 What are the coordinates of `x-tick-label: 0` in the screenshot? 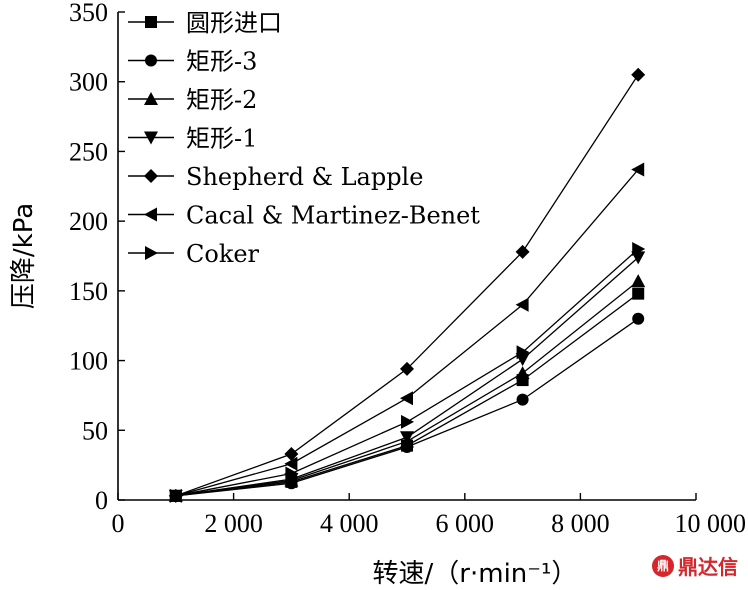 It's located at (118, 523).